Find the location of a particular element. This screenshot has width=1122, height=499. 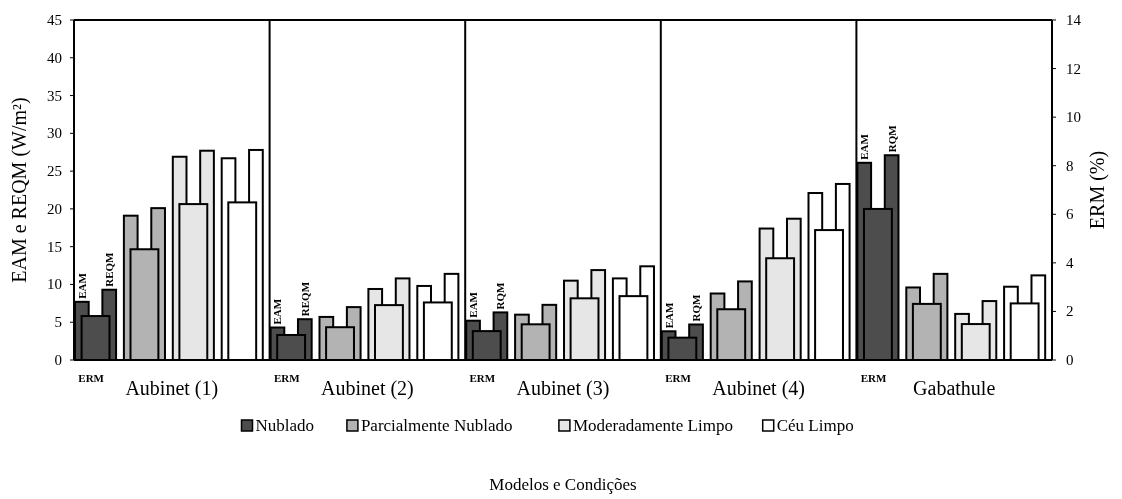

y2-tick-label: 10 is located at coordinates (1073, 117).